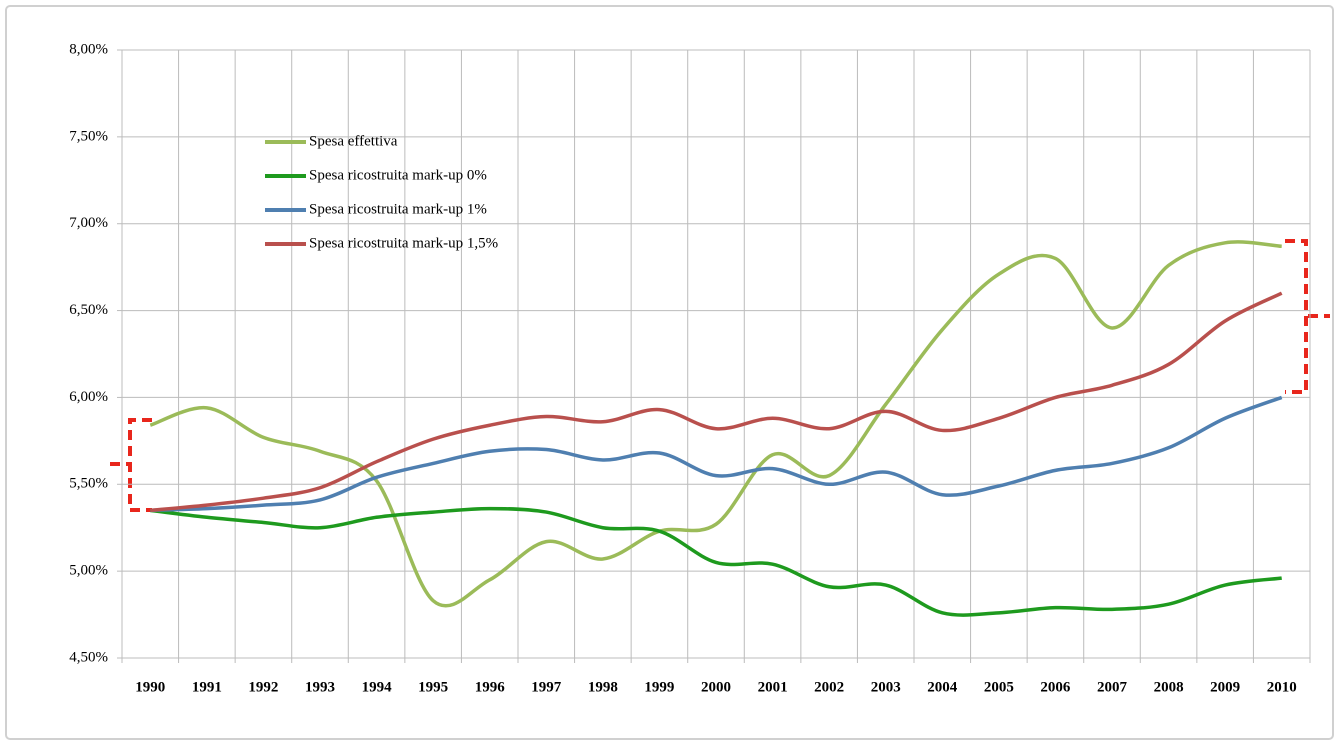  What do you see at coordinates (659, 687) in the screenshot?
I see `x-tick-label: 1999` at bounding box center [659, 687].